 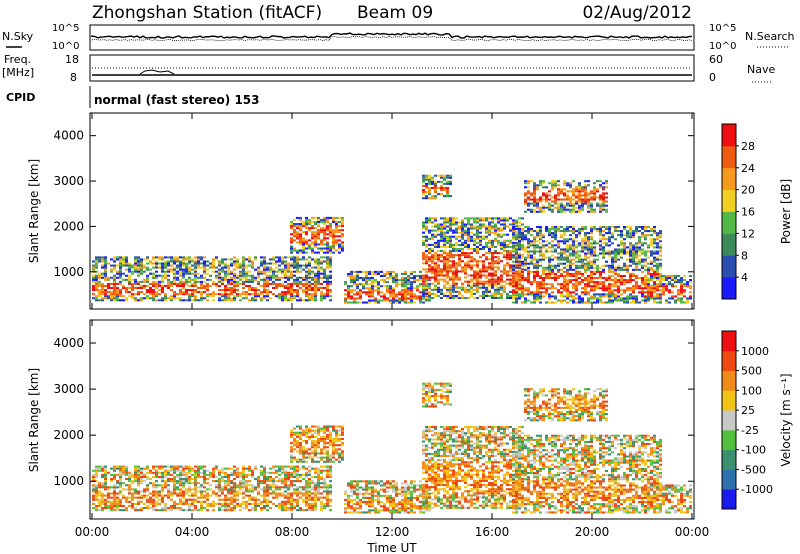 I want to click on nave-right-tick-bottom: 0, so click(x=712, y=77).